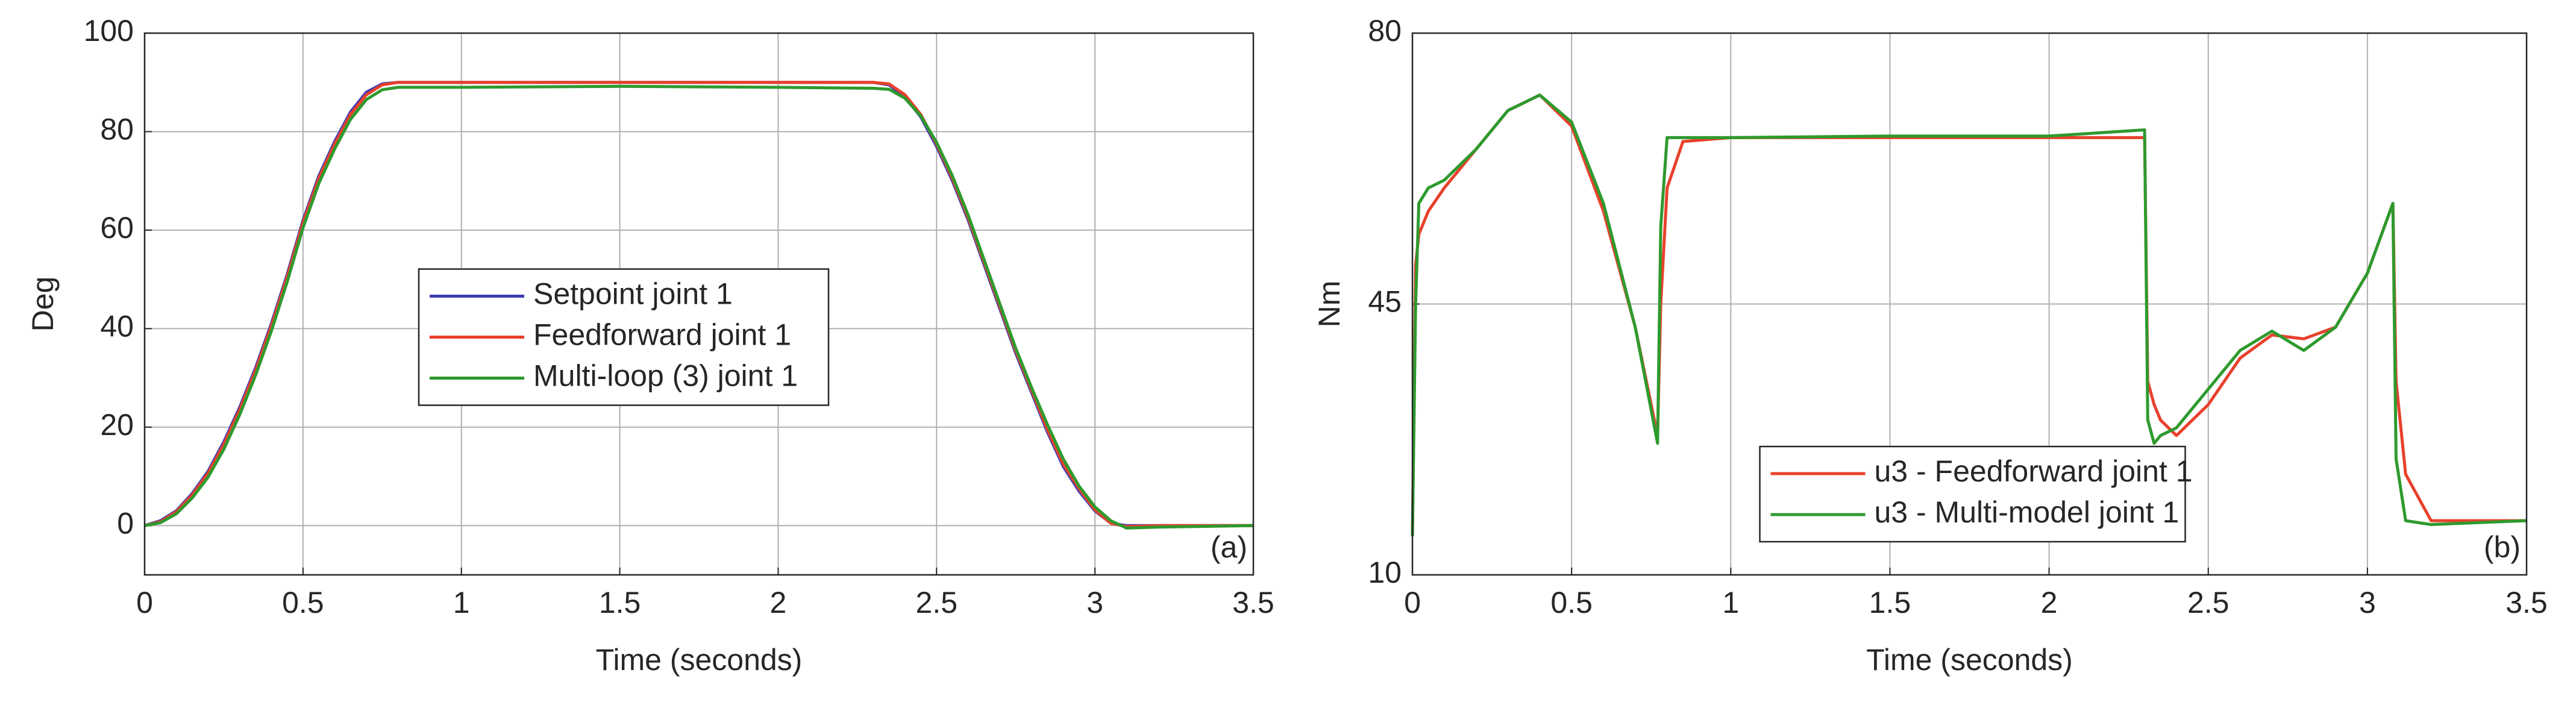  What do you see at coordinates (1385, 573) in the screenshot?
I see `y-tick-label: 10` at bounding box center [1385, 573].